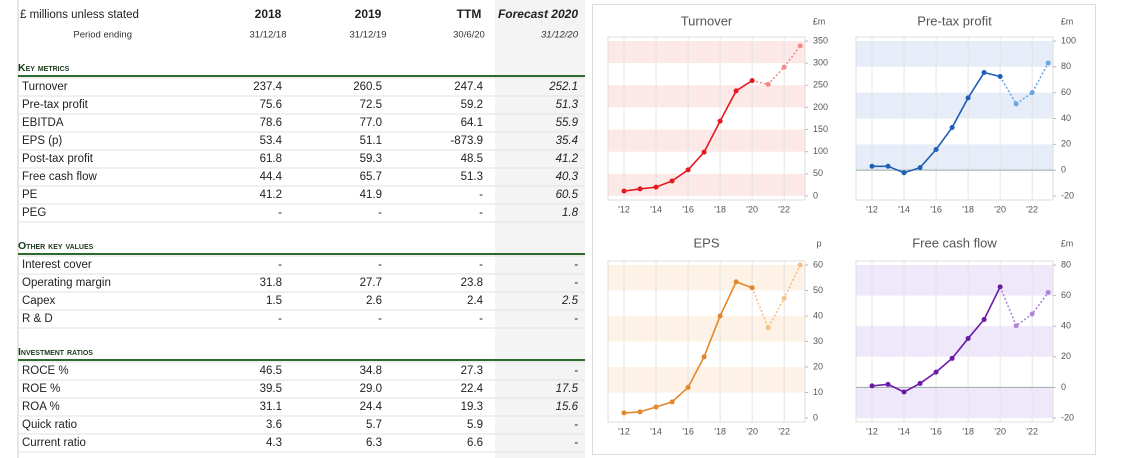 This screenshot has width=1125, height=458. I want to click on table-cell: 44.4, so click(271, 177).